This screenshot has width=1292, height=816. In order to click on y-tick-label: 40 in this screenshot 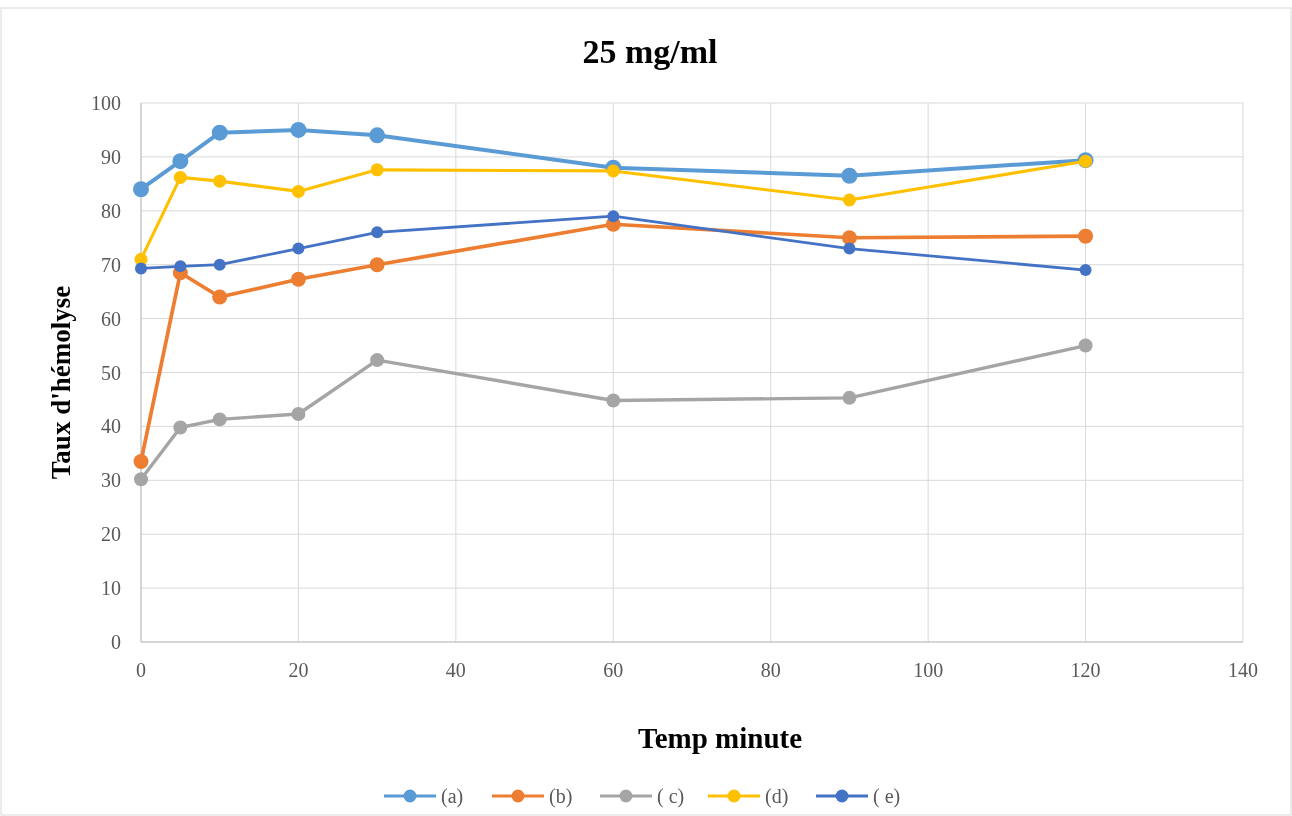, I will do `click(111, 426)`.